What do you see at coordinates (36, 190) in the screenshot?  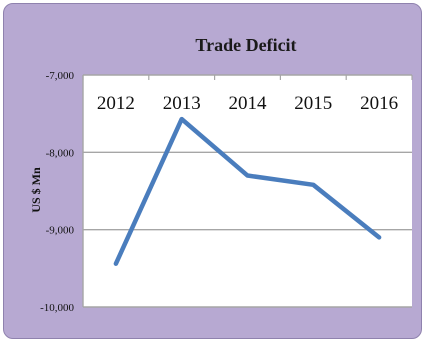 I see `y-axis-label: US $ Mn` at bounding box center [36, 190].